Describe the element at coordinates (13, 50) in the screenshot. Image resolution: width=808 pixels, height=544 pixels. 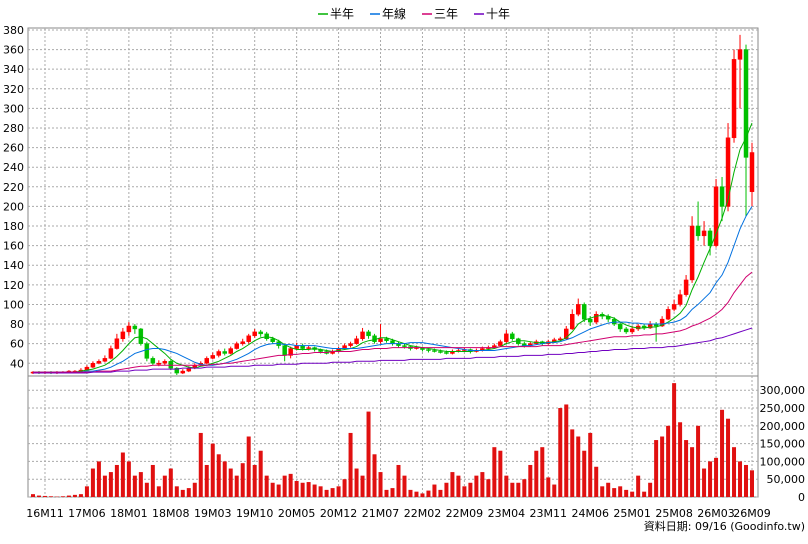
I see `y-tick-label: 360` at that location.